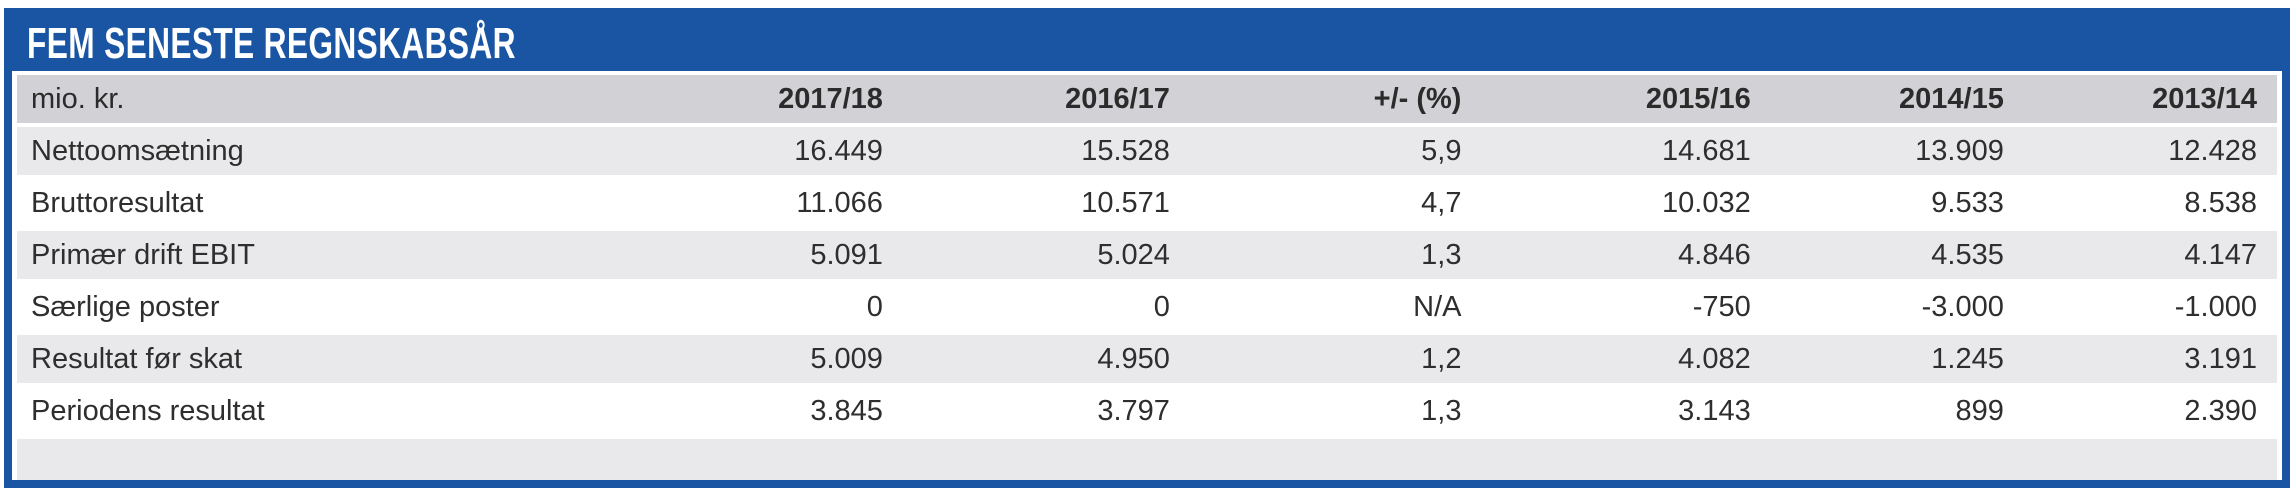 The height and width of the screenshot is (504, 2294). Describe the element at coordinates (2150, 152) in the screenshot. I see `cell-value: 12.428` at that location.